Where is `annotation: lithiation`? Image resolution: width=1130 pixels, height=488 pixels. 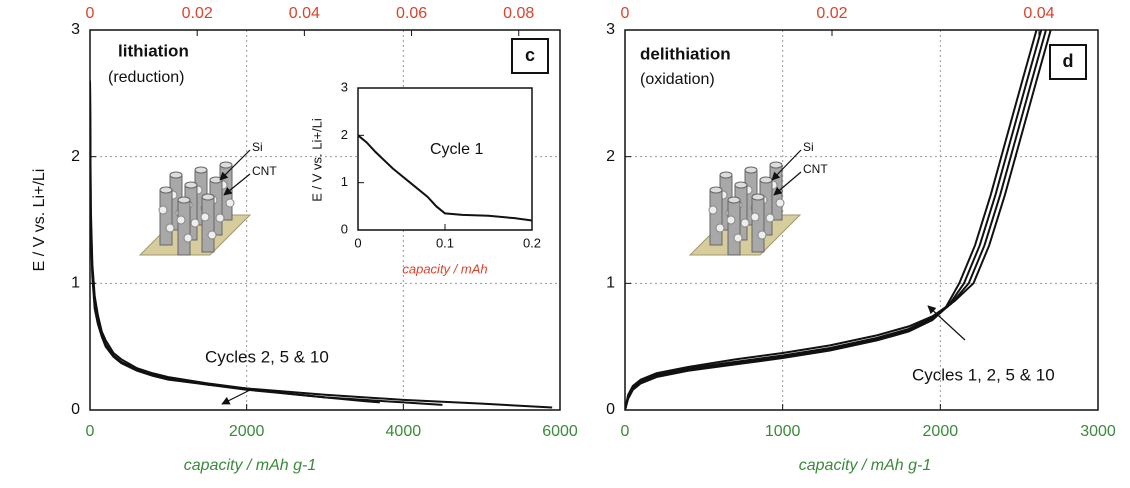
annotation: lithiation is located at coordinates (153, 50).